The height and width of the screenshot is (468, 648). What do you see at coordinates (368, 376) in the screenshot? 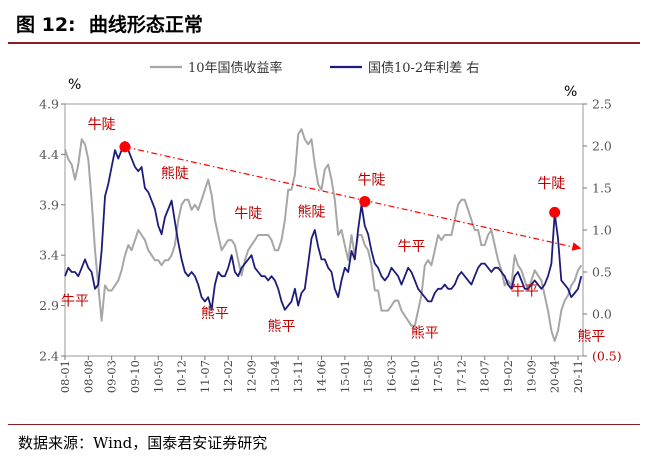
I see `x-axis-tick-label: 15-08` at bounding box center [368, 376].